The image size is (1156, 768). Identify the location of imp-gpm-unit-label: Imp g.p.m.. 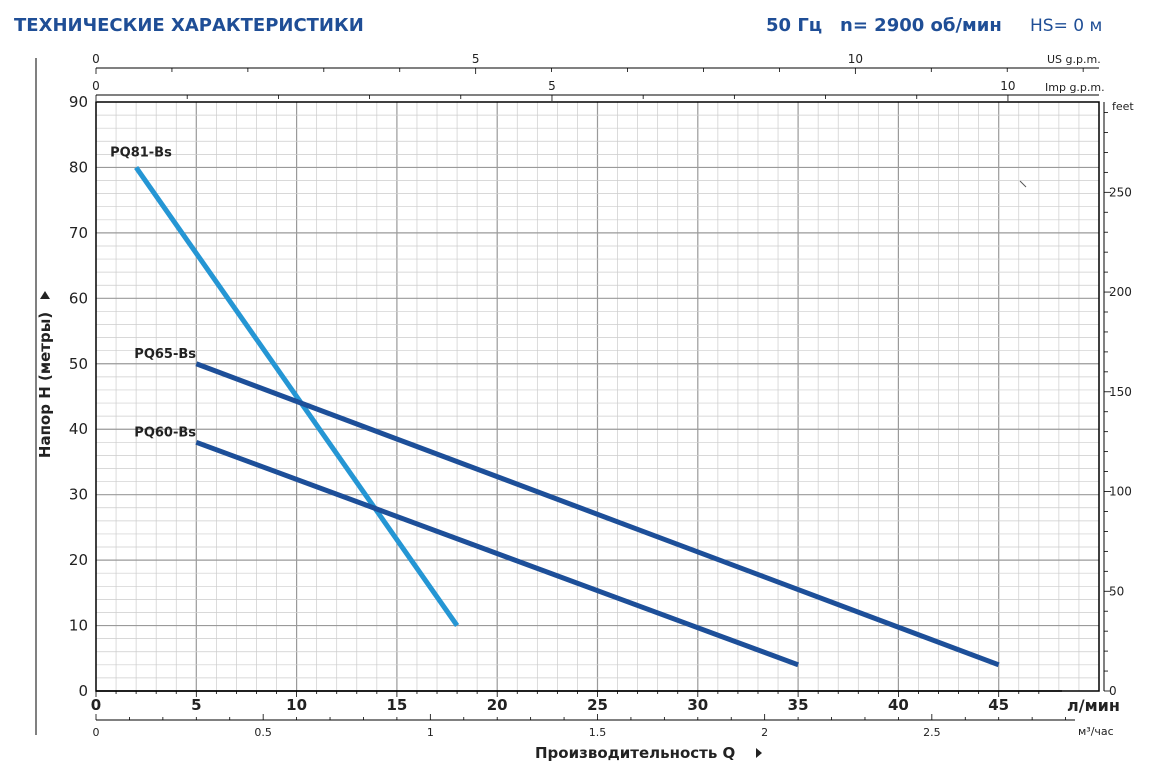
(1075, 87).